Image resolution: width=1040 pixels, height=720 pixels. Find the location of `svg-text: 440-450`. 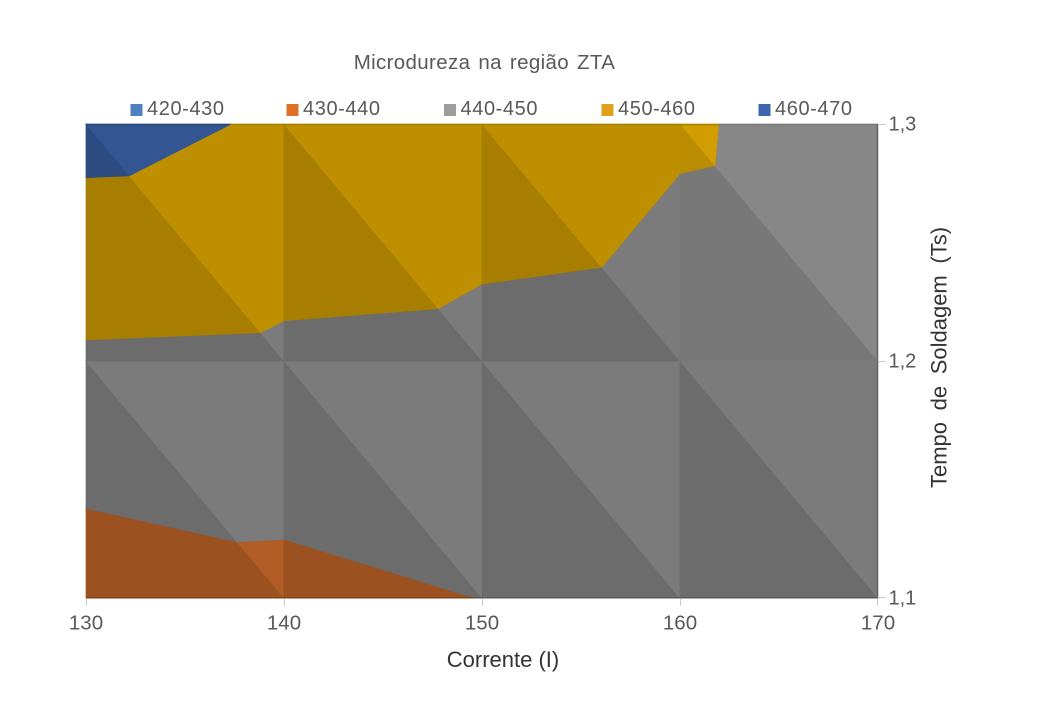

svg-text: 440-450 is located at coordinates (500, 109).